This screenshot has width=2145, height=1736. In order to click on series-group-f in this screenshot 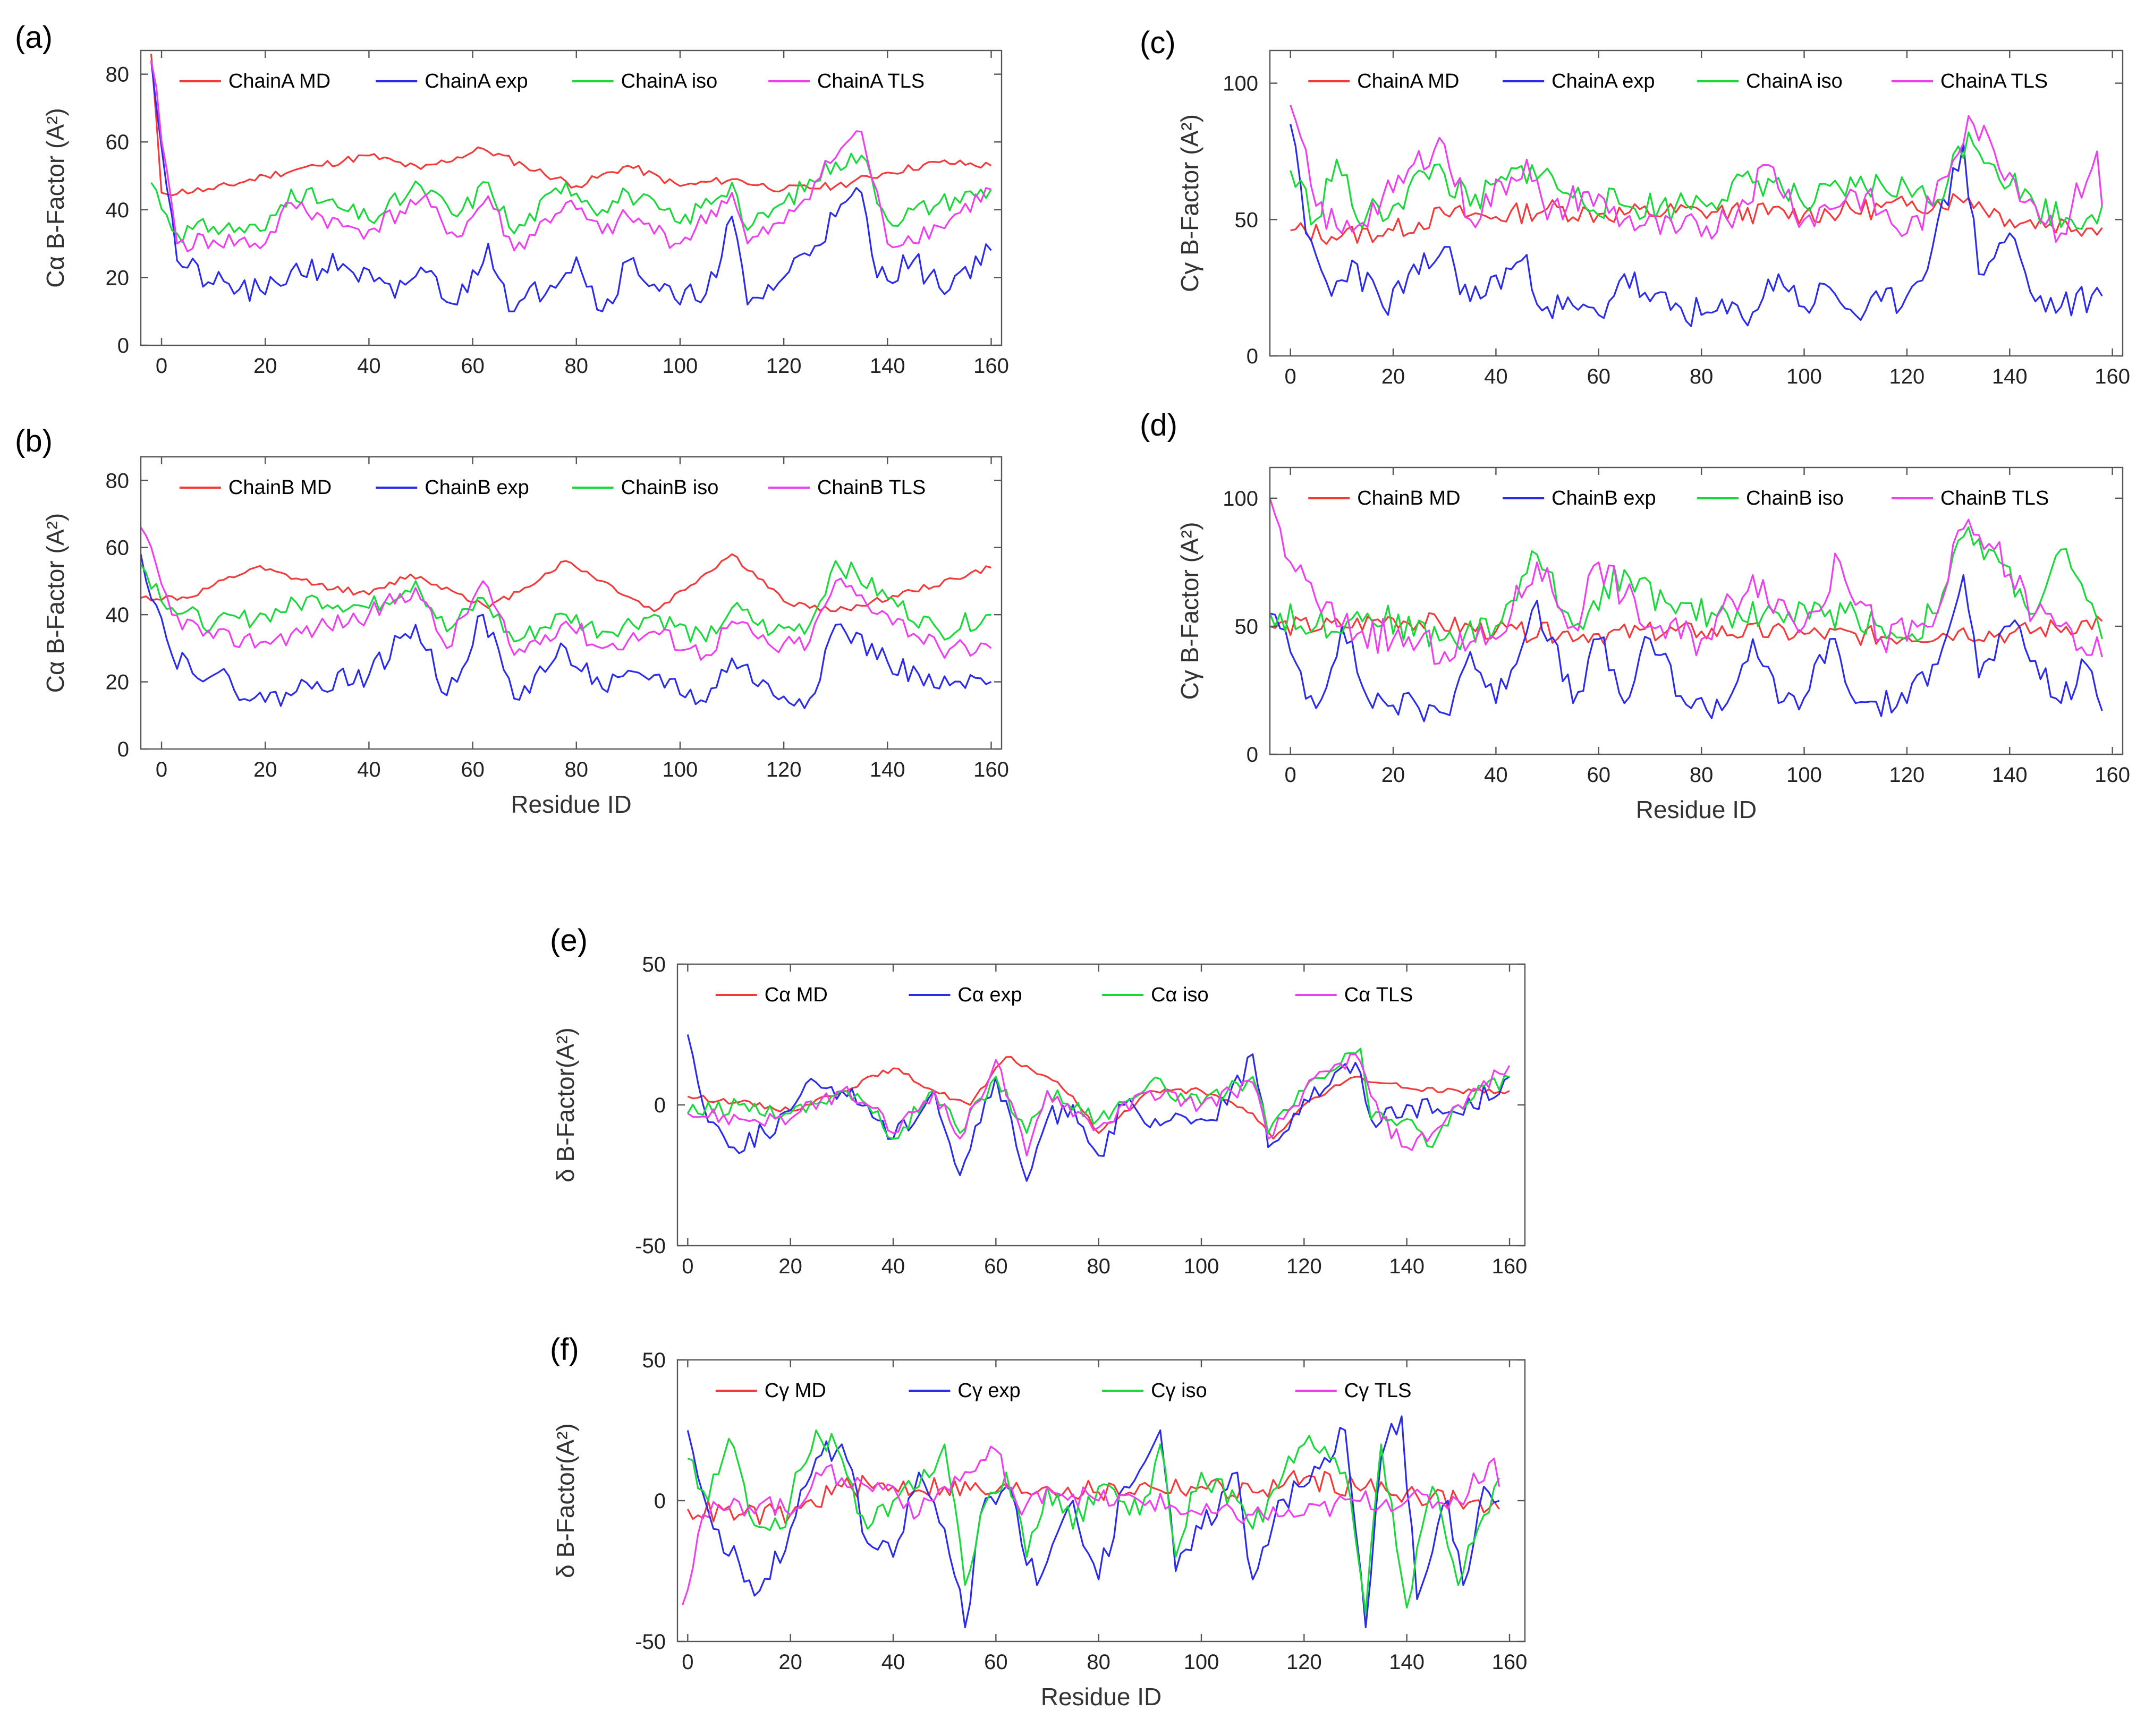, I will do `click(1091, 1522)`.